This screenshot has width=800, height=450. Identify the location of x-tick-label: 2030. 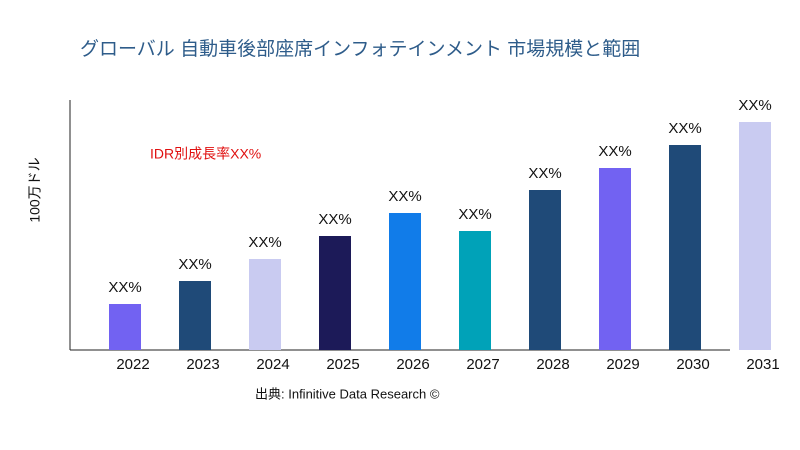
(692, 364).